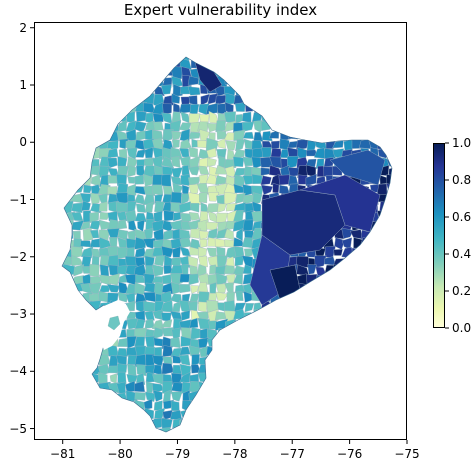 This screenshot has height=473, width=474. I want to click on y-tick-label: −5, so click(18, 428).